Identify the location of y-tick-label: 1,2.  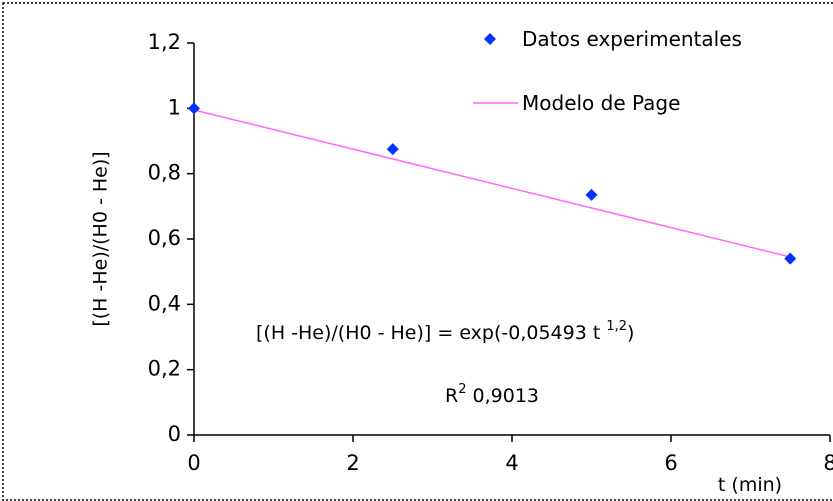
(164, 42).